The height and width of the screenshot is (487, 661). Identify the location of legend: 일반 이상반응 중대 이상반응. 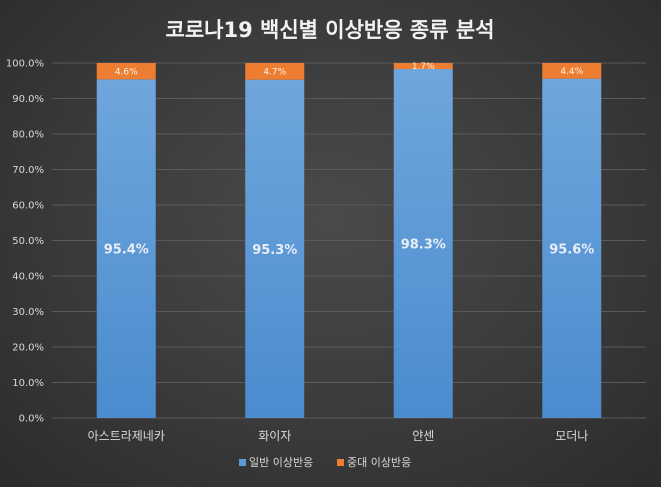
(325, 462).